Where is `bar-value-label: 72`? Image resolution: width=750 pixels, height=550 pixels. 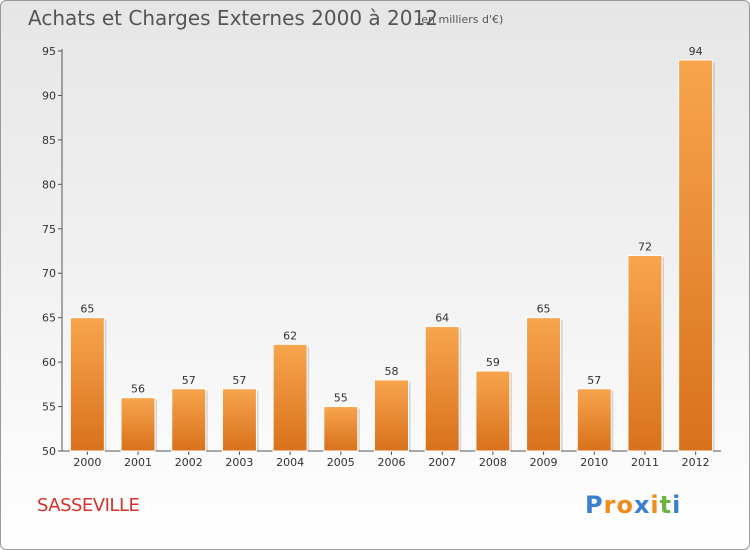 bar-value-label: 72 is located at coordinates (645, 246).